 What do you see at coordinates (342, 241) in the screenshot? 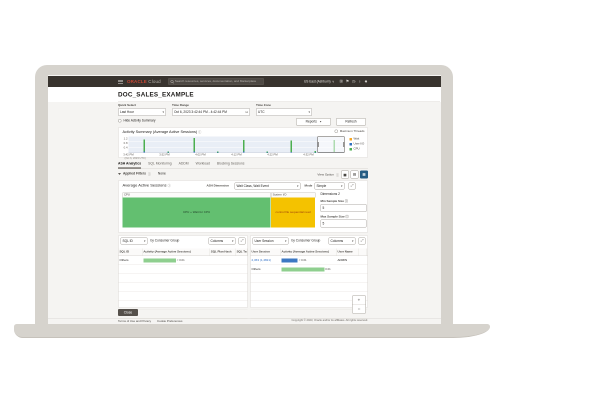
I see `session-columns-button: Columns ▾` at bounding box center [342, 241].